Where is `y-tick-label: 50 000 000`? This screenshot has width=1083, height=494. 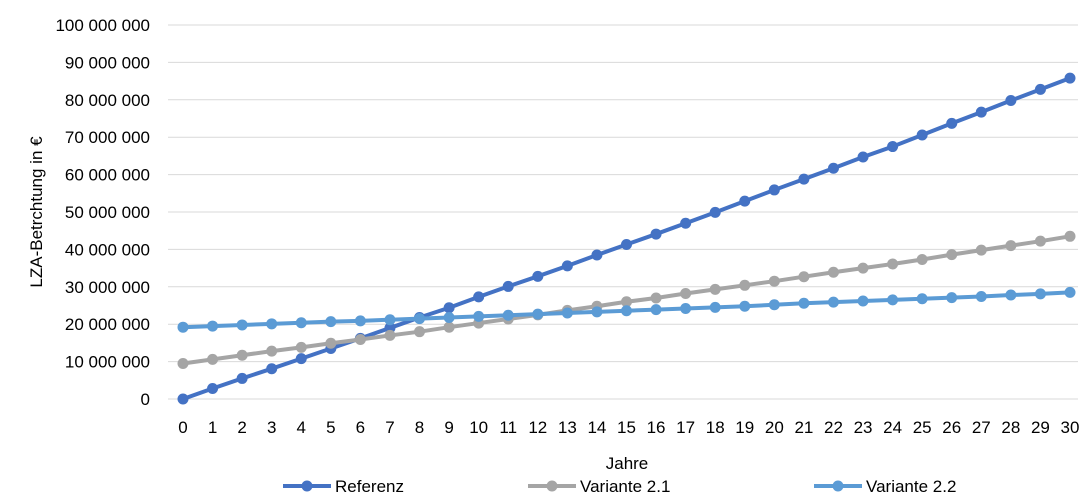 y-tick-label: 50 000 000 is located at coordinates (107, 212).